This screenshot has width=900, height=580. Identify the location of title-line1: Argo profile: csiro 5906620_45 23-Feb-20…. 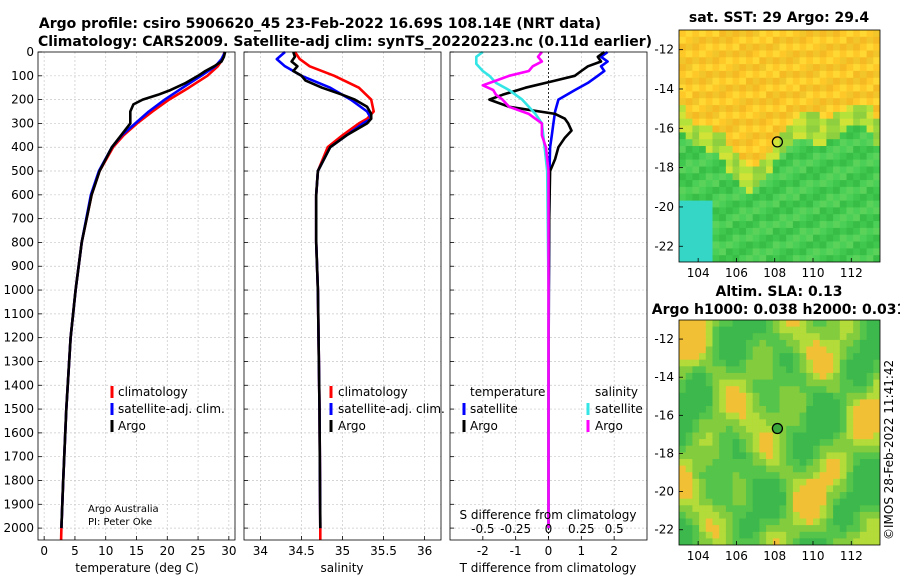
(320, 24).